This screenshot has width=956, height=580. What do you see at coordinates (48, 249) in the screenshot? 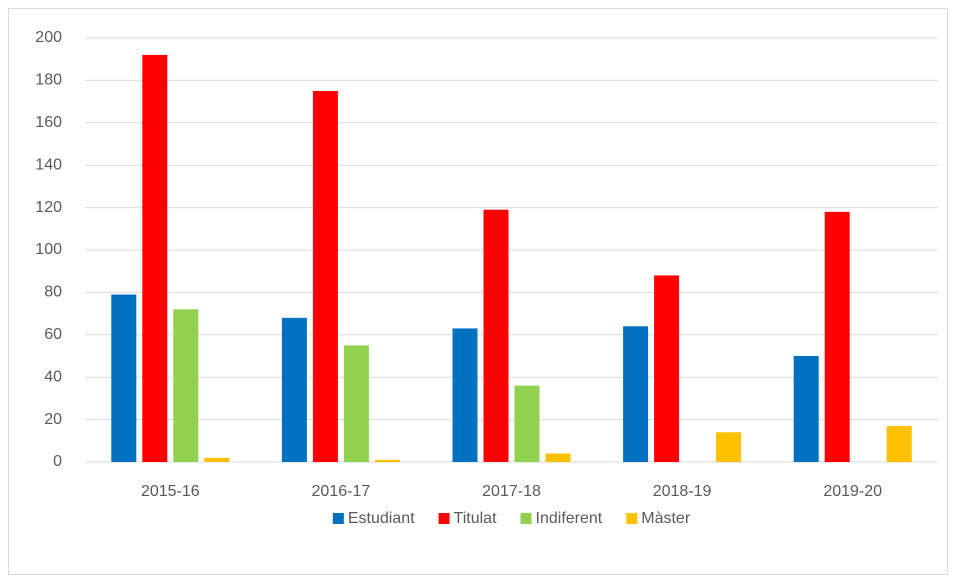
I see `y-tick-label: 100` at bounding box center [48, 249].